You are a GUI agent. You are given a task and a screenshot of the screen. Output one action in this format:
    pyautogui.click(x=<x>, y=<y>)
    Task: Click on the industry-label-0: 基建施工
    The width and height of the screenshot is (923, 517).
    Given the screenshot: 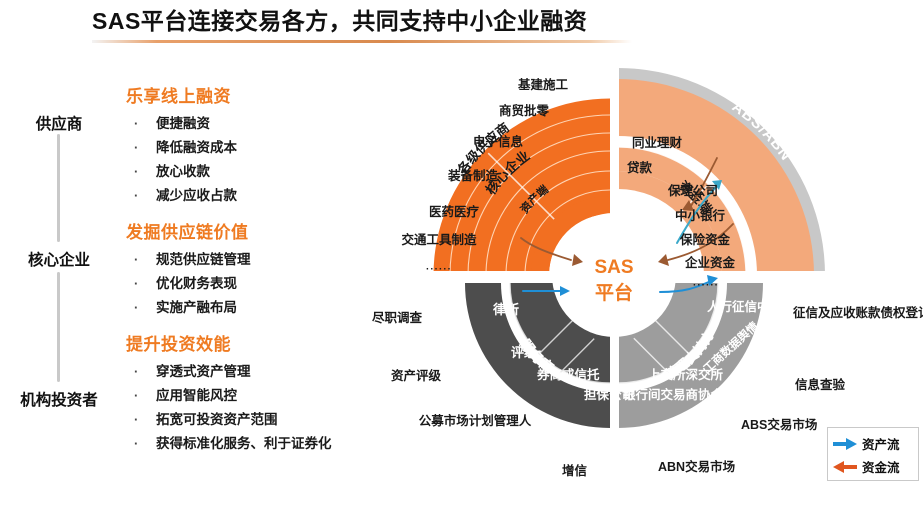 What is the action you would take?
    pyautogui.click(x=543, y=85)
    